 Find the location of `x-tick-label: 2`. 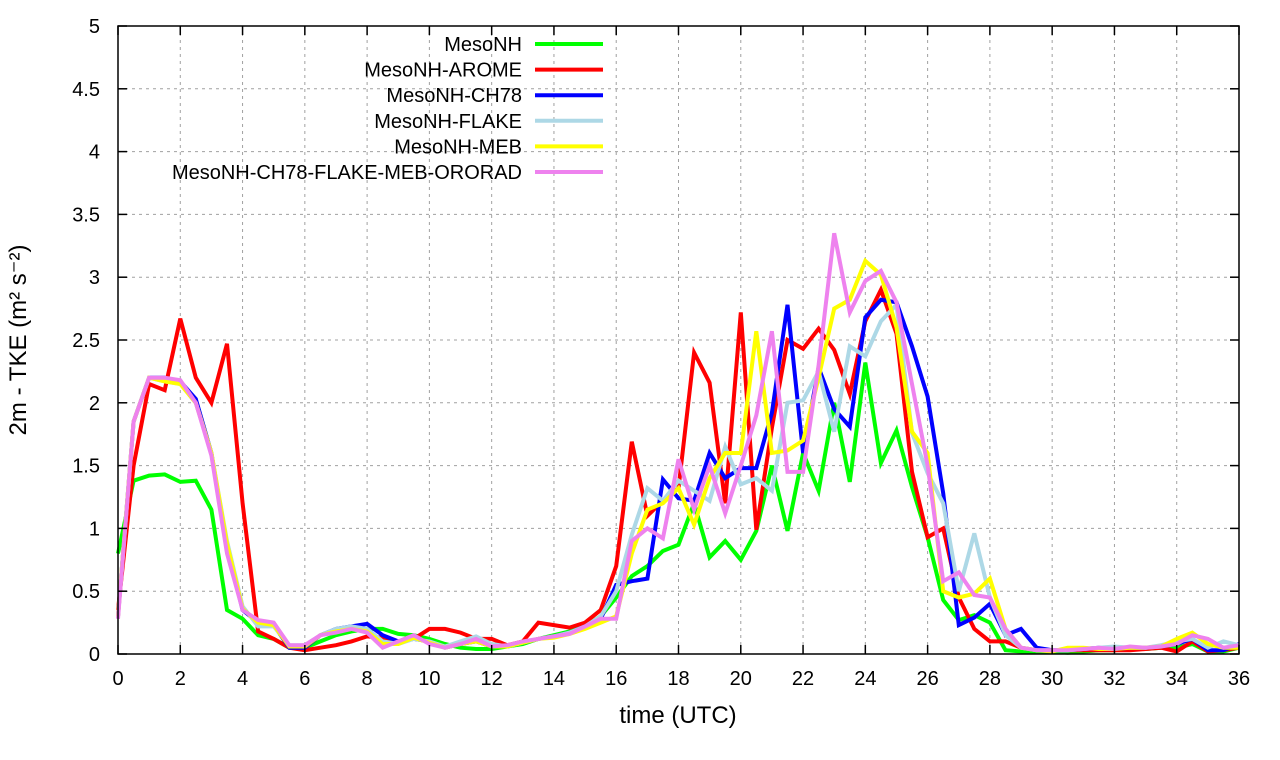

x-tick-label: 2 is located at coordinates (180, 679).